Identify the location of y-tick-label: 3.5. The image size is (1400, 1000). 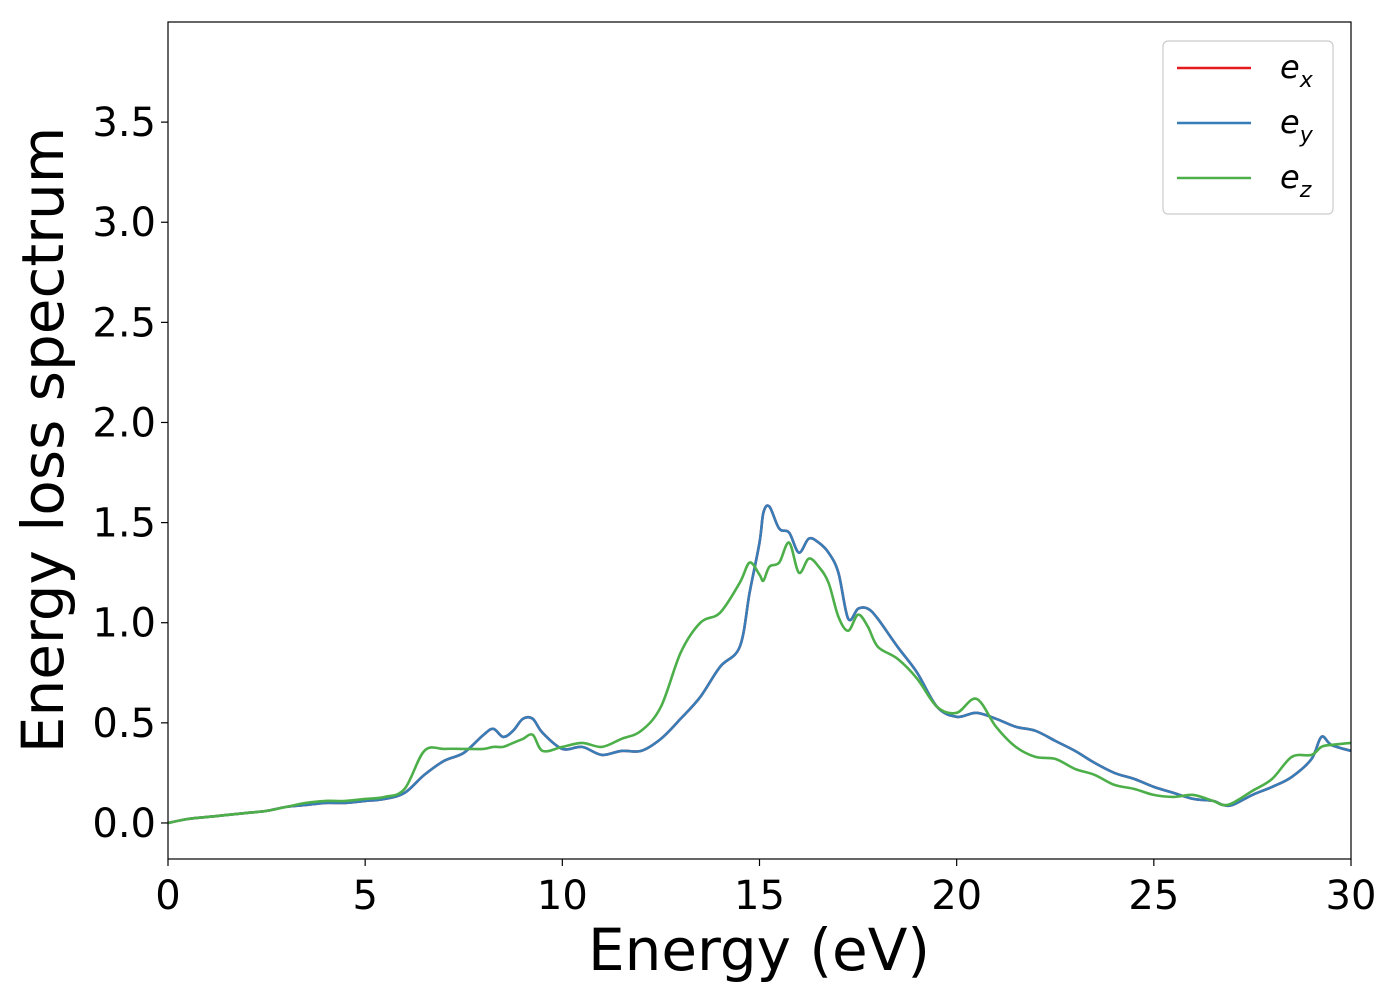
(124, 123).